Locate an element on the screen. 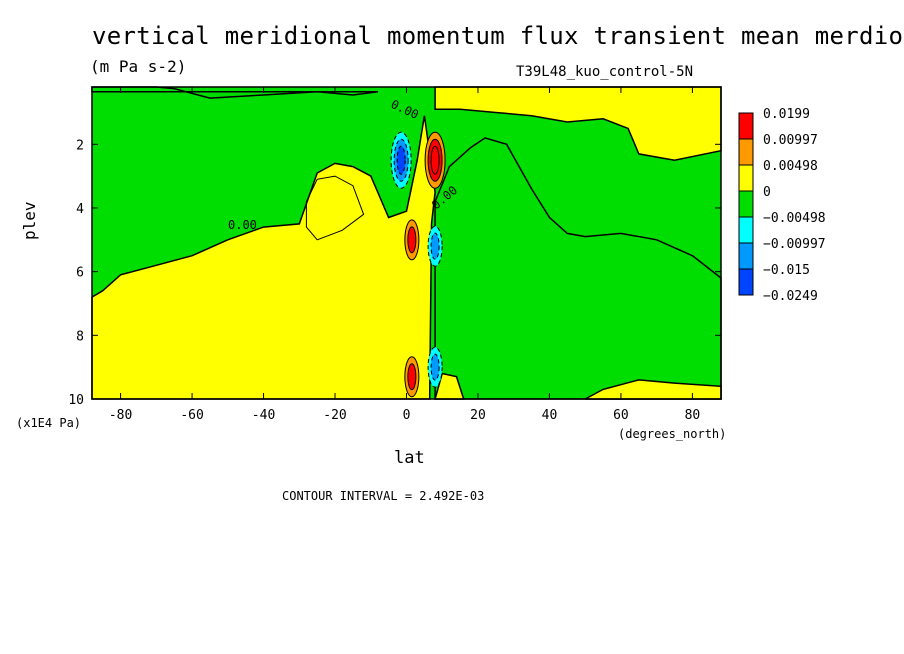 This screenshot has width=904, height=654. x-tick-label: -40 is located at coordinates (263, 415).